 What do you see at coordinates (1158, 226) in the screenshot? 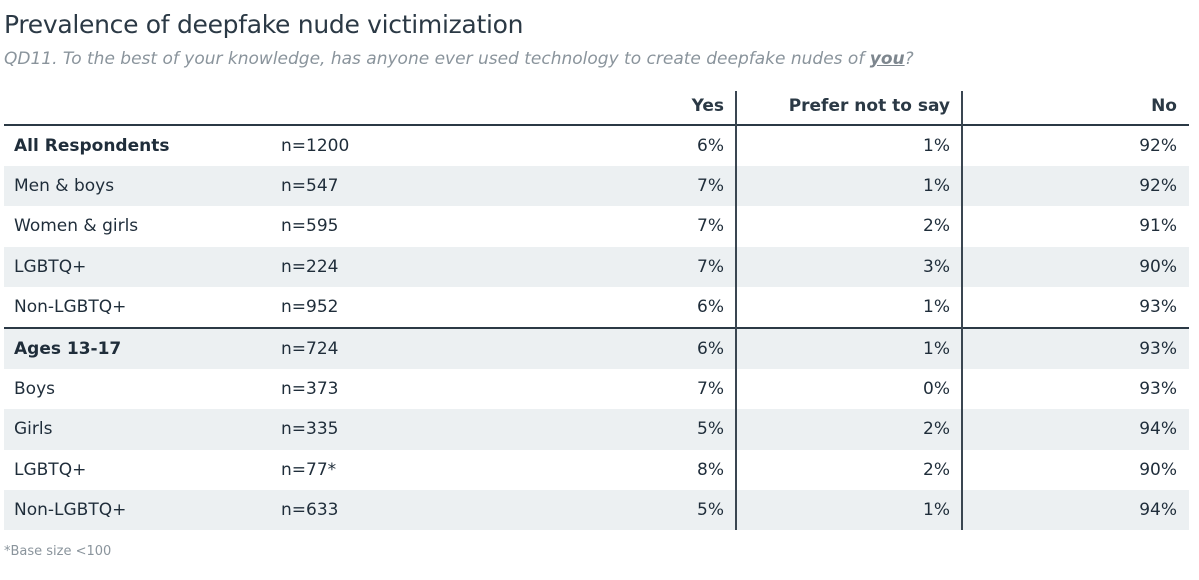
I see `cell-no: 91%` at bounding box center [1158, 226].